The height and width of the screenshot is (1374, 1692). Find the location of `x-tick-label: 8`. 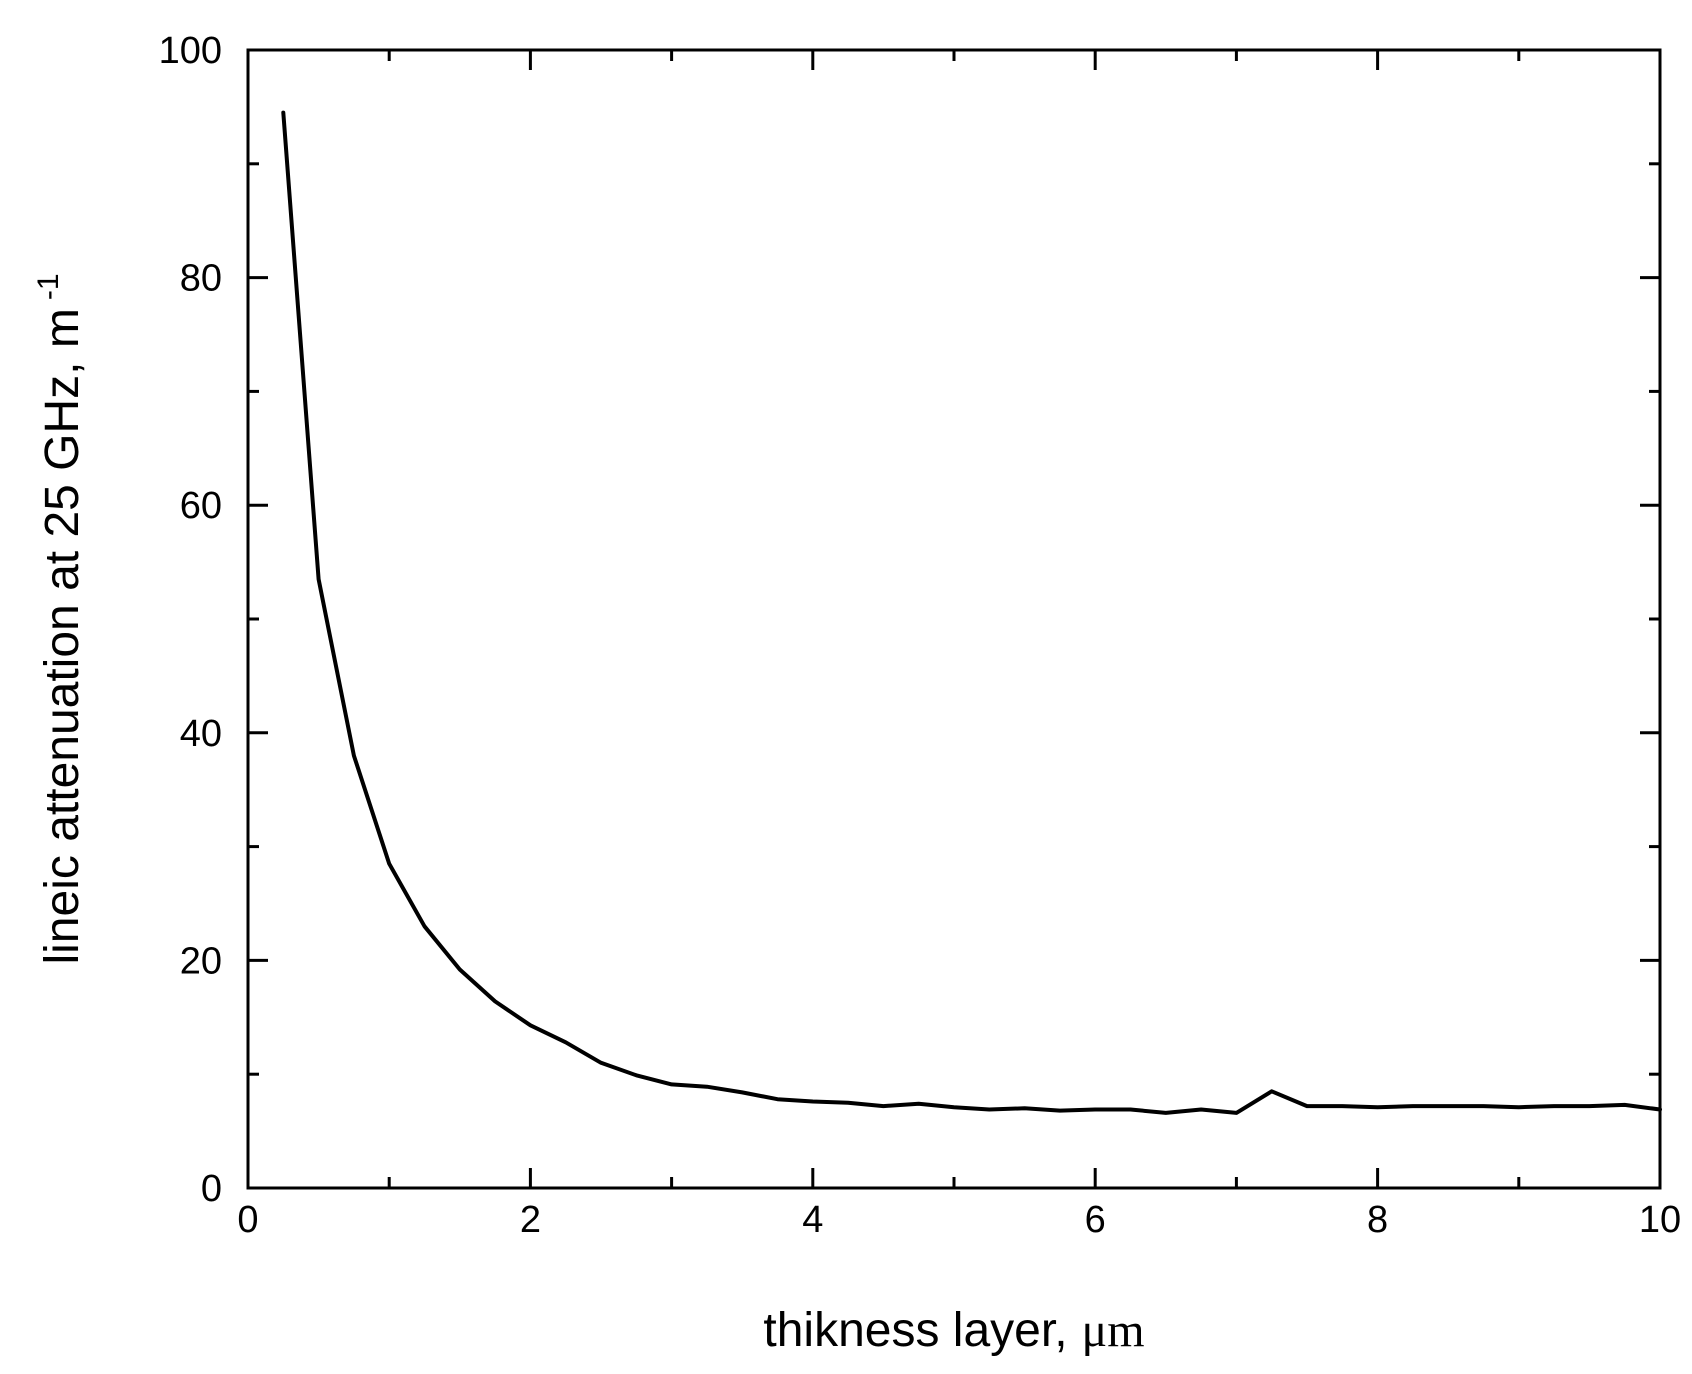

x-tick-label: 8 is located at coordinates (1377, 1220).